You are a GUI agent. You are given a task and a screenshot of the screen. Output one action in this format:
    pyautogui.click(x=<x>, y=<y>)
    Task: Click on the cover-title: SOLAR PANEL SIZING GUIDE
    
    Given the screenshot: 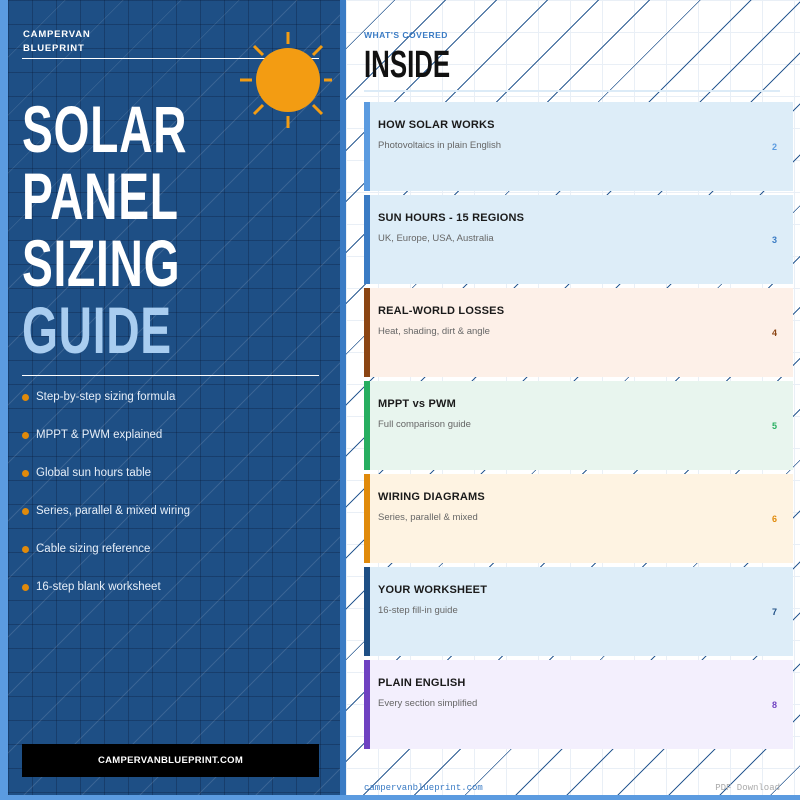 What is the action you would take?
    pyautogui.click(x=105, y=229)
    